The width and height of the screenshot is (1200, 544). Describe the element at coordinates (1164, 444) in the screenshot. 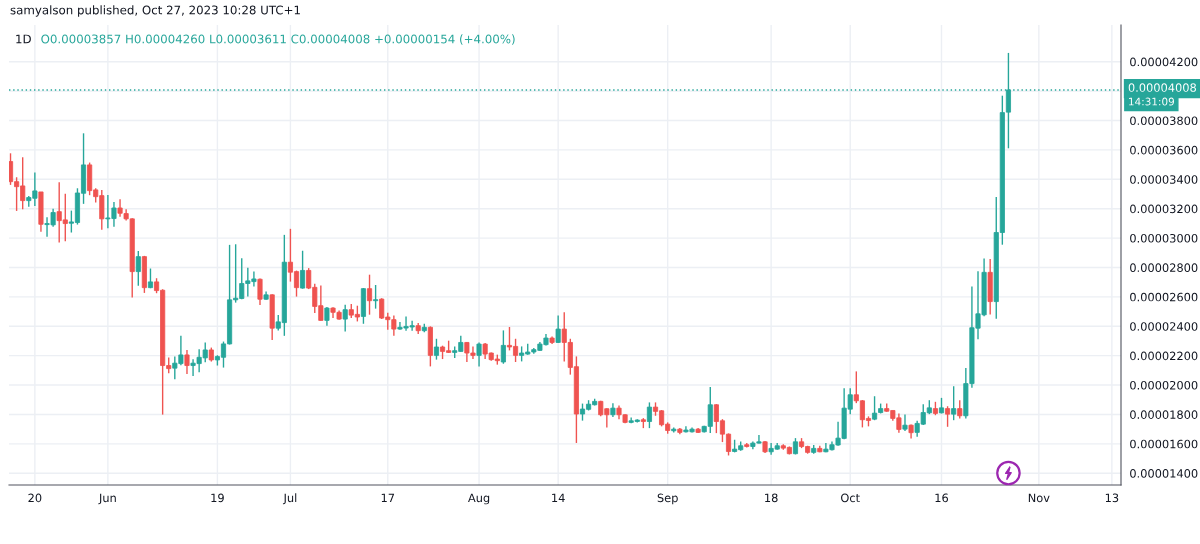

I see `y-tick-label: 0.00001600` at that location.